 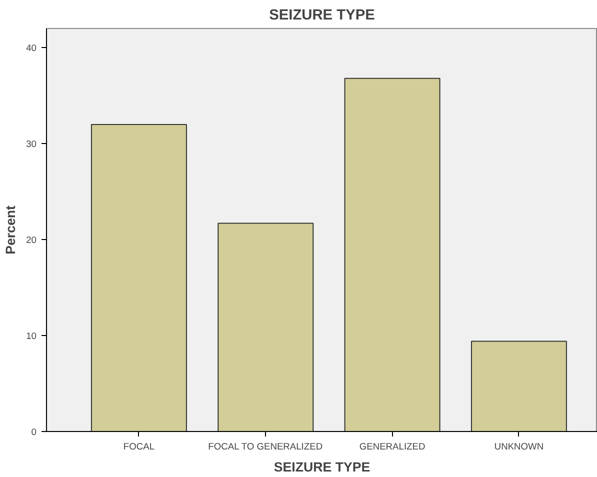 I want to click on x-tick-label: GENERALIZED, so click(x=392, y=447).